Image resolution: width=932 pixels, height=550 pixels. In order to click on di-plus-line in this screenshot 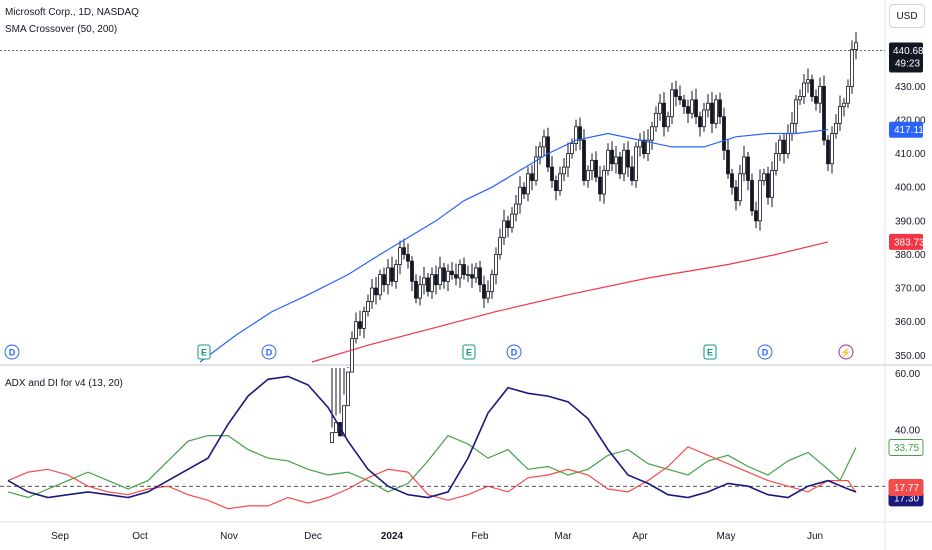, I will do `click(432, 466)`.